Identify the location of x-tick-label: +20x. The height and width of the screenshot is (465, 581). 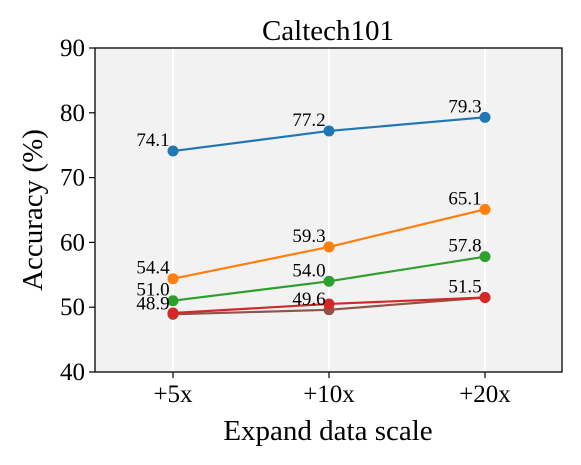
(485, 394).